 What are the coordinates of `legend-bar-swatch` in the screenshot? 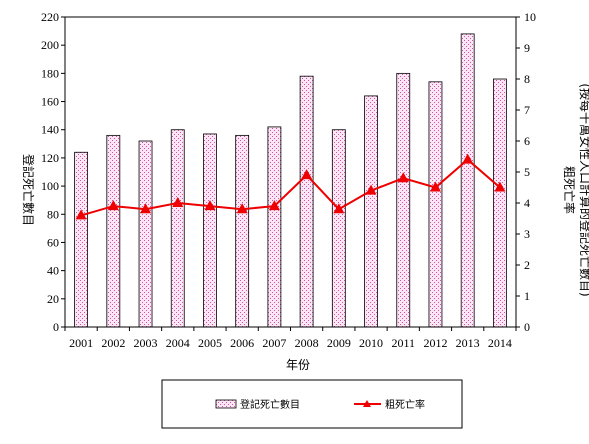 It's located at (226, 404).